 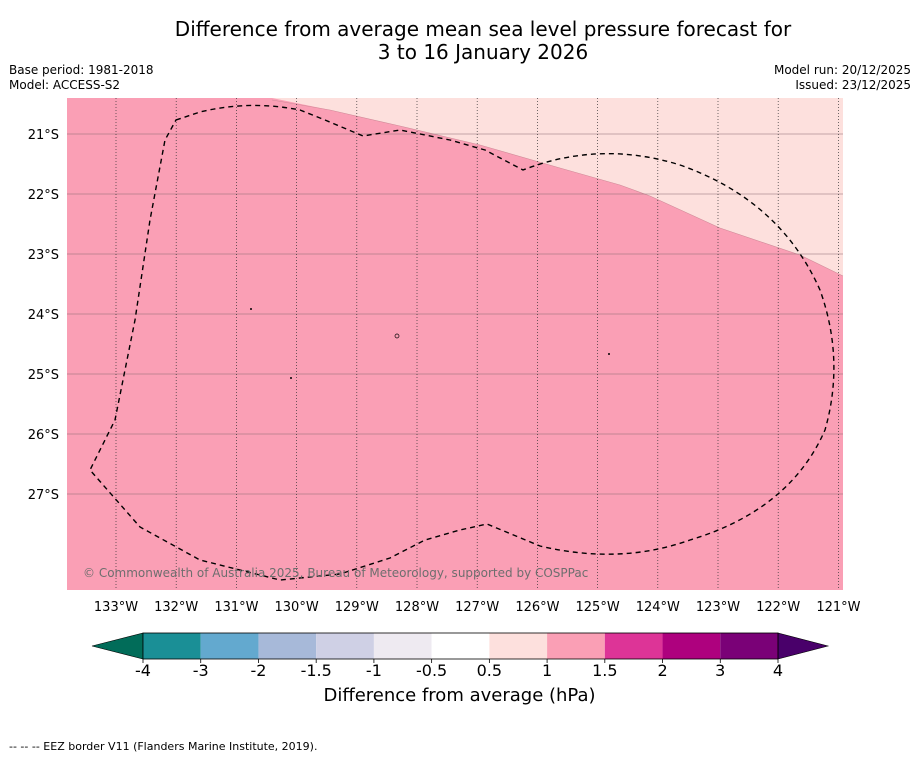 I want to click on issued-date: Issued: 23/12/2025, so click(x=853, y=85).